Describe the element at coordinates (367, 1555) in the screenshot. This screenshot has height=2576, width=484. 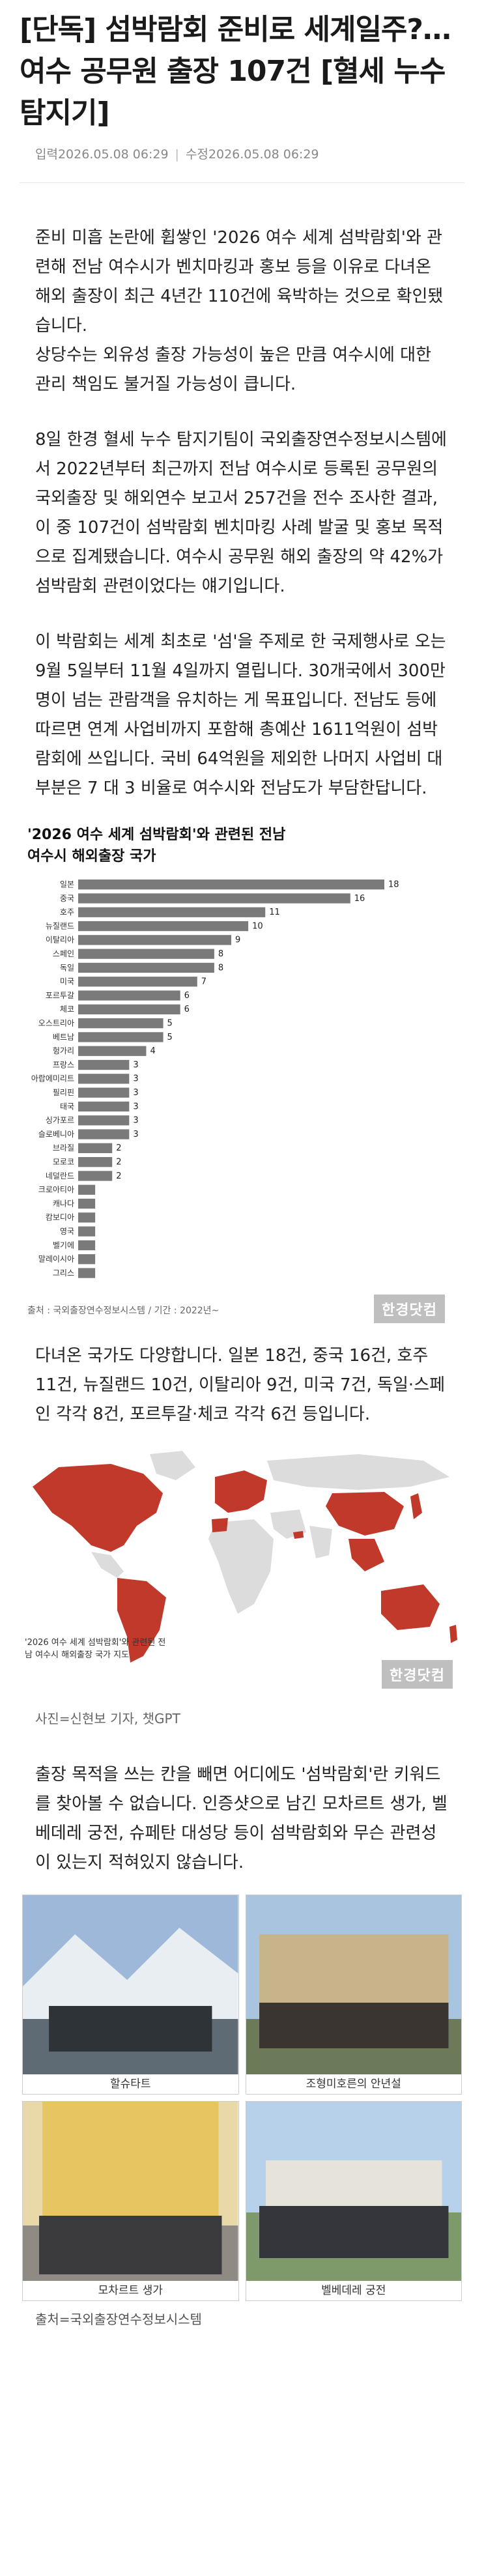
I see `map-southeast-asia` at that location.